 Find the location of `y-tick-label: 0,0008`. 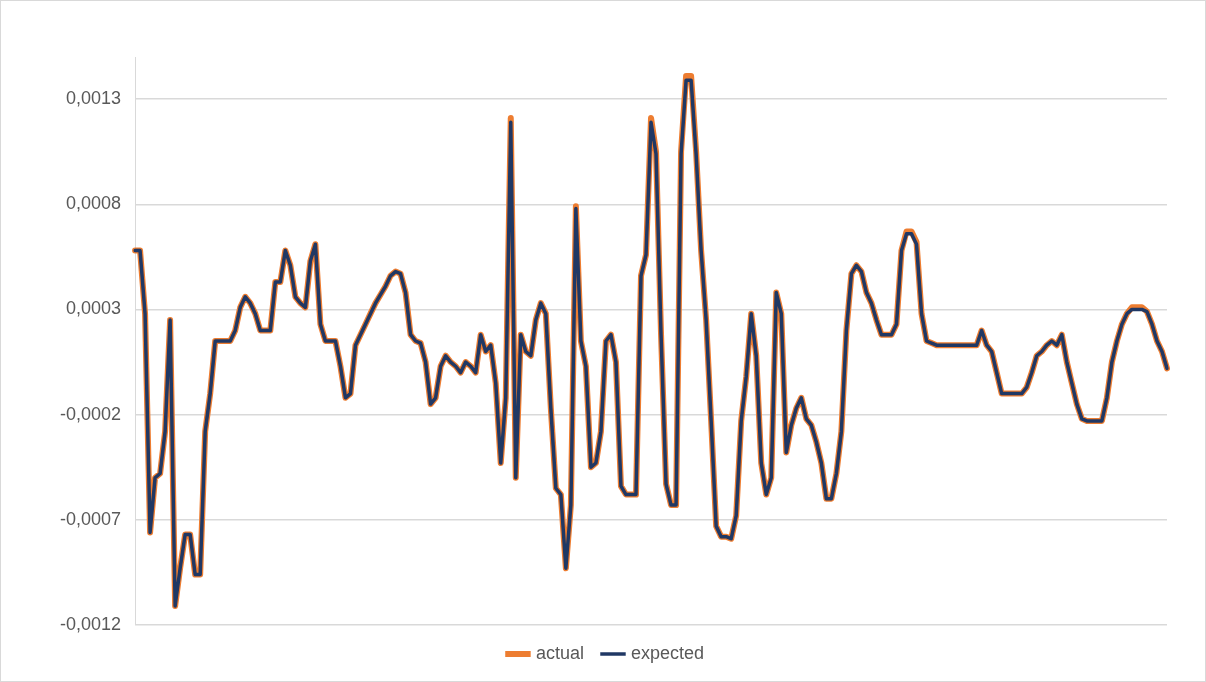

y-tick-label: 0,0008 is located at coordinates (93, 203).